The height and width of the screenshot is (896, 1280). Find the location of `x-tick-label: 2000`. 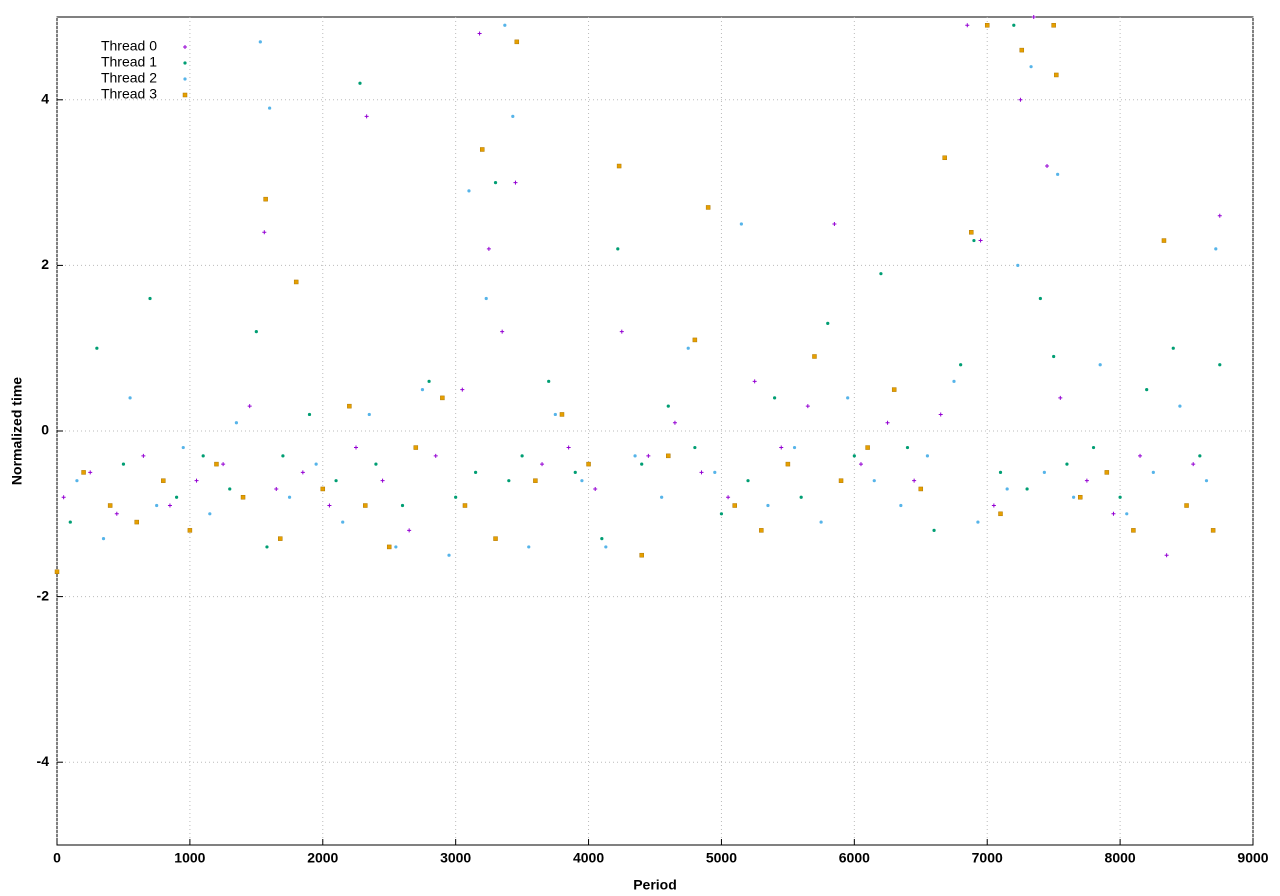

x-tick-label: 2000 is located at coordinates (322, 858).